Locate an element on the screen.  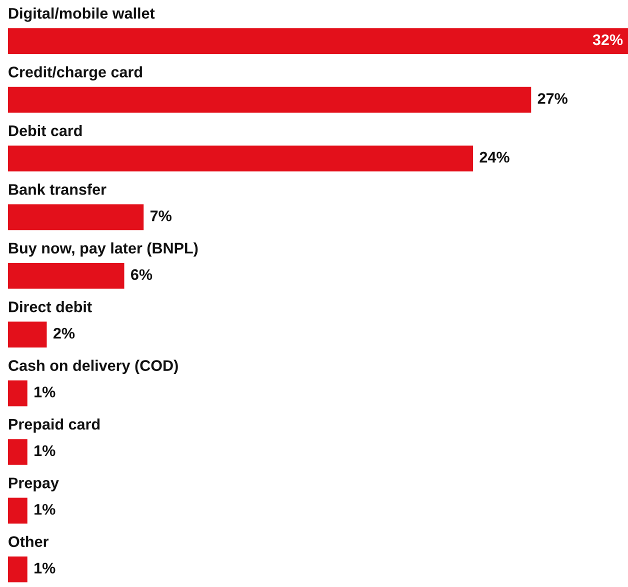
y-tick-label: Bank transfer is located at coordinates (57, 189).